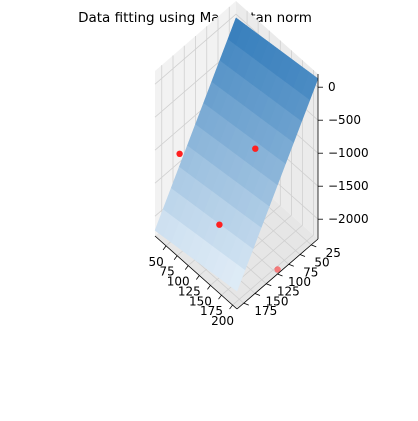 This screenshot has width=418, height=421. I want to click on x-tick-label: 100, so click(178, 282).